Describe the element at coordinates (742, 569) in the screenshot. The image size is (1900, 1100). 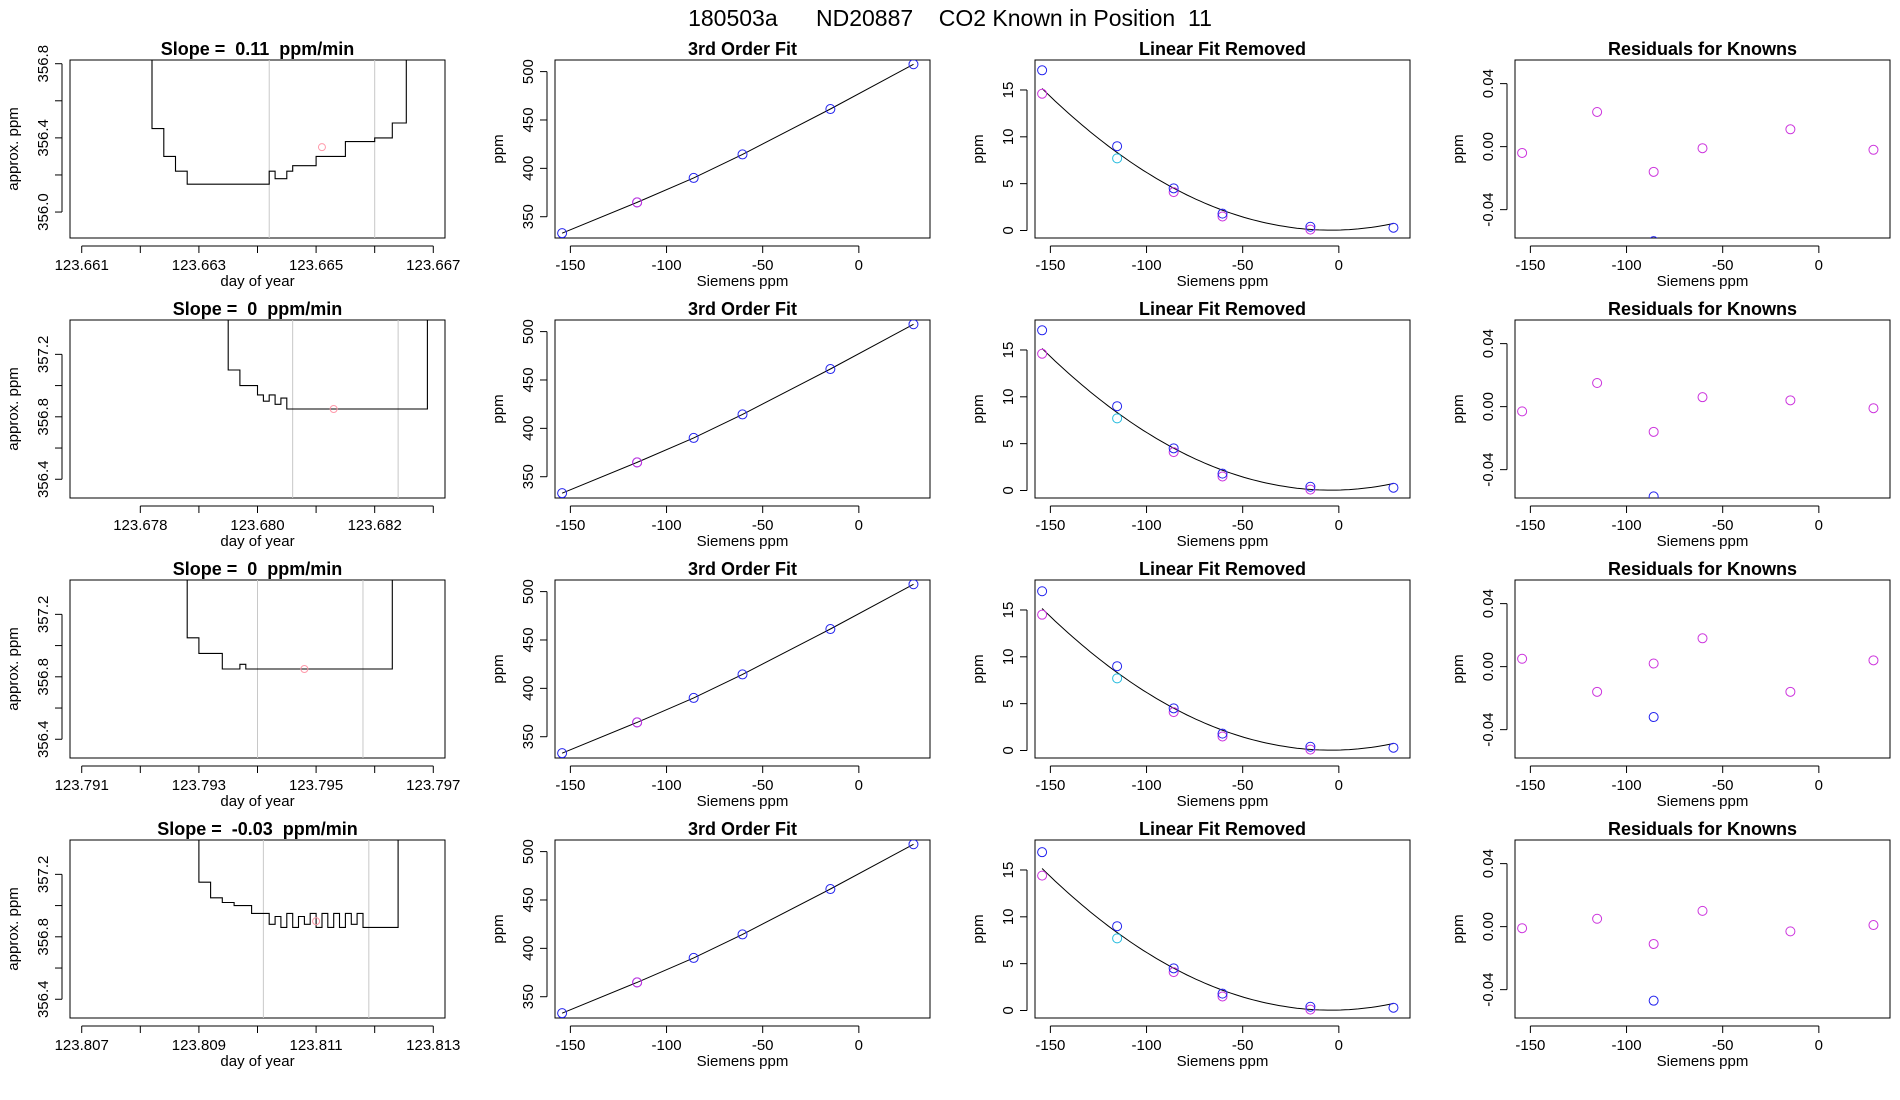
I see `chart-title: 3rd Order Fit` at that location.